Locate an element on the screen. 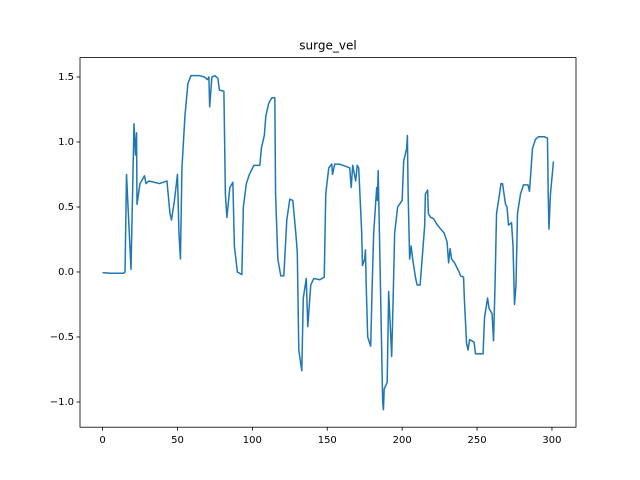  y-tick-label: −0.5 is located at coordinates (62, 337).